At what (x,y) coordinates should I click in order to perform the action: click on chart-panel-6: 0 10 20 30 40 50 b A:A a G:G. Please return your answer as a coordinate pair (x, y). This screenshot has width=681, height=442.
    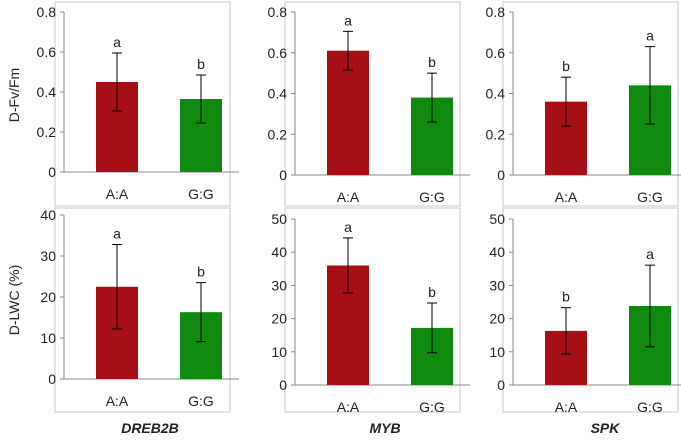
    Looking at the image, I should click on (585, 311).